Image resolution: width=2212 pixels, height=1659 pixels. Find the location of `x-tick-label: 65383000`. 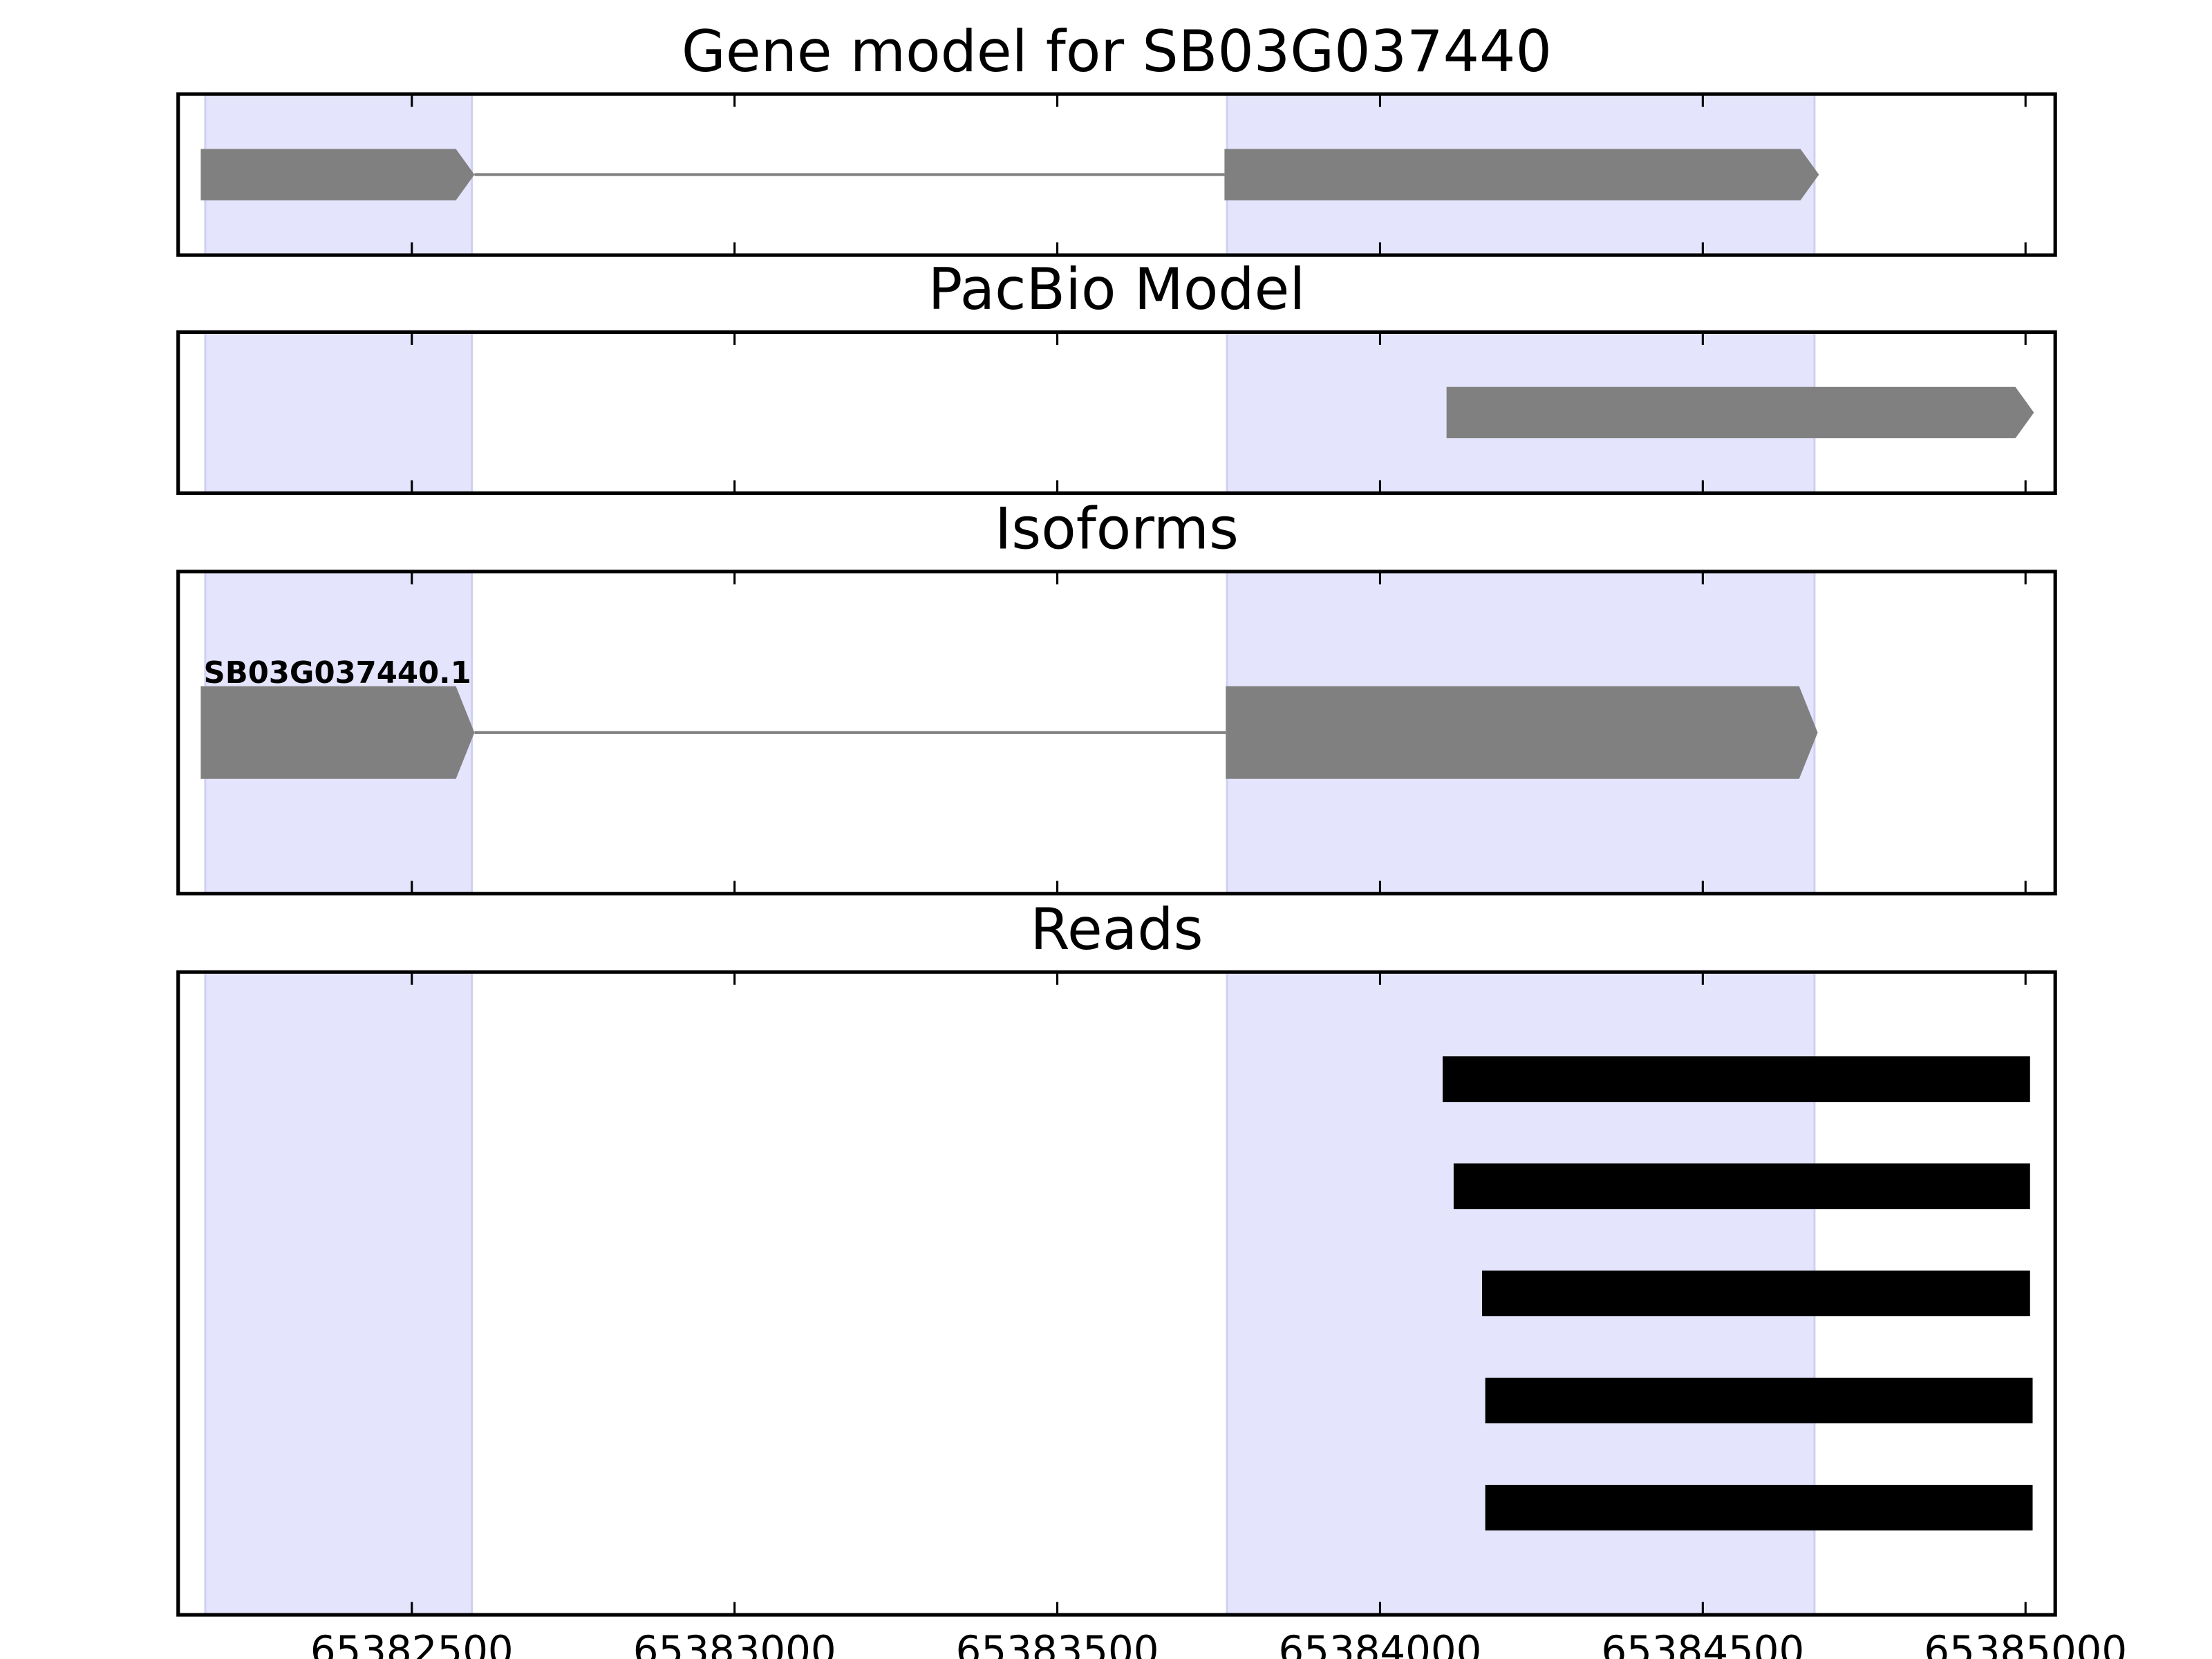

x-tick-label: 65383000 is located at coordinates (735, 1643).